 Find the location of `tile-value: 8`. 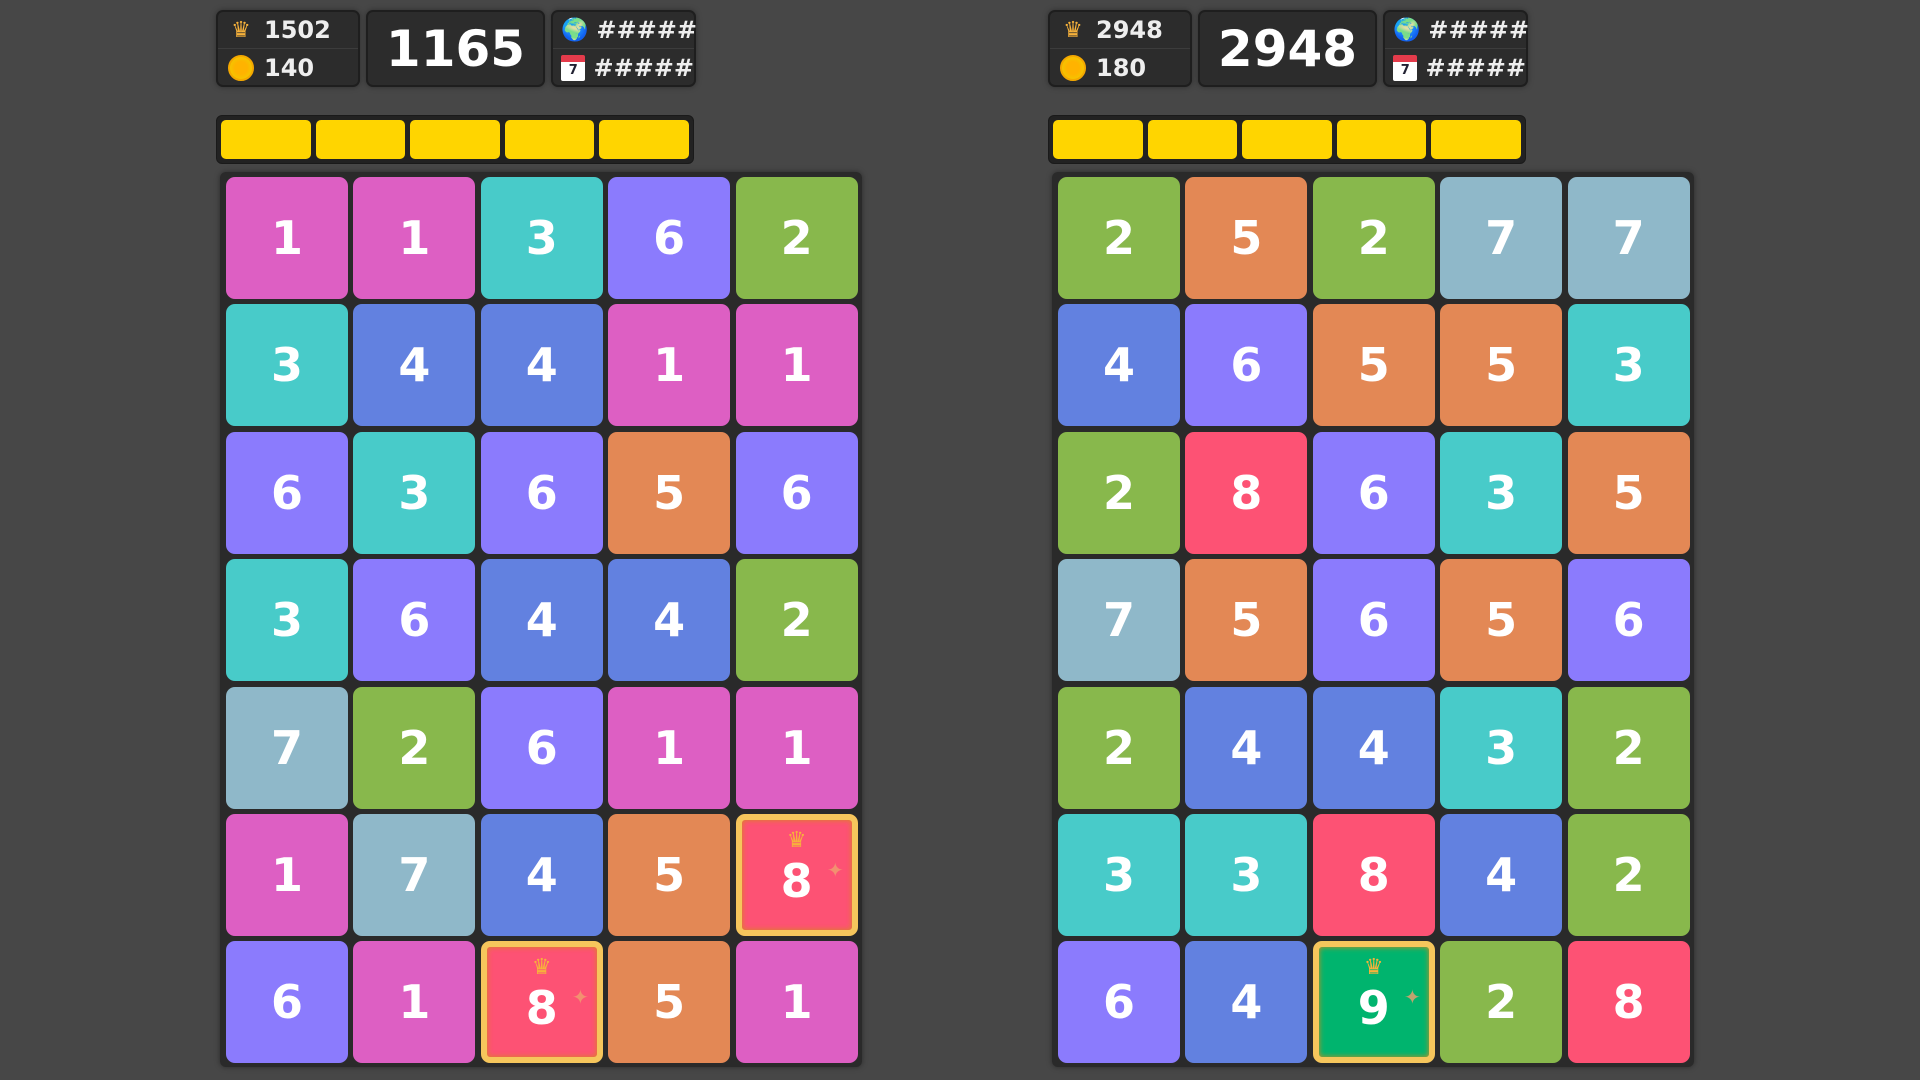

tile-value: 8 is located at coordinates (1373, 875).